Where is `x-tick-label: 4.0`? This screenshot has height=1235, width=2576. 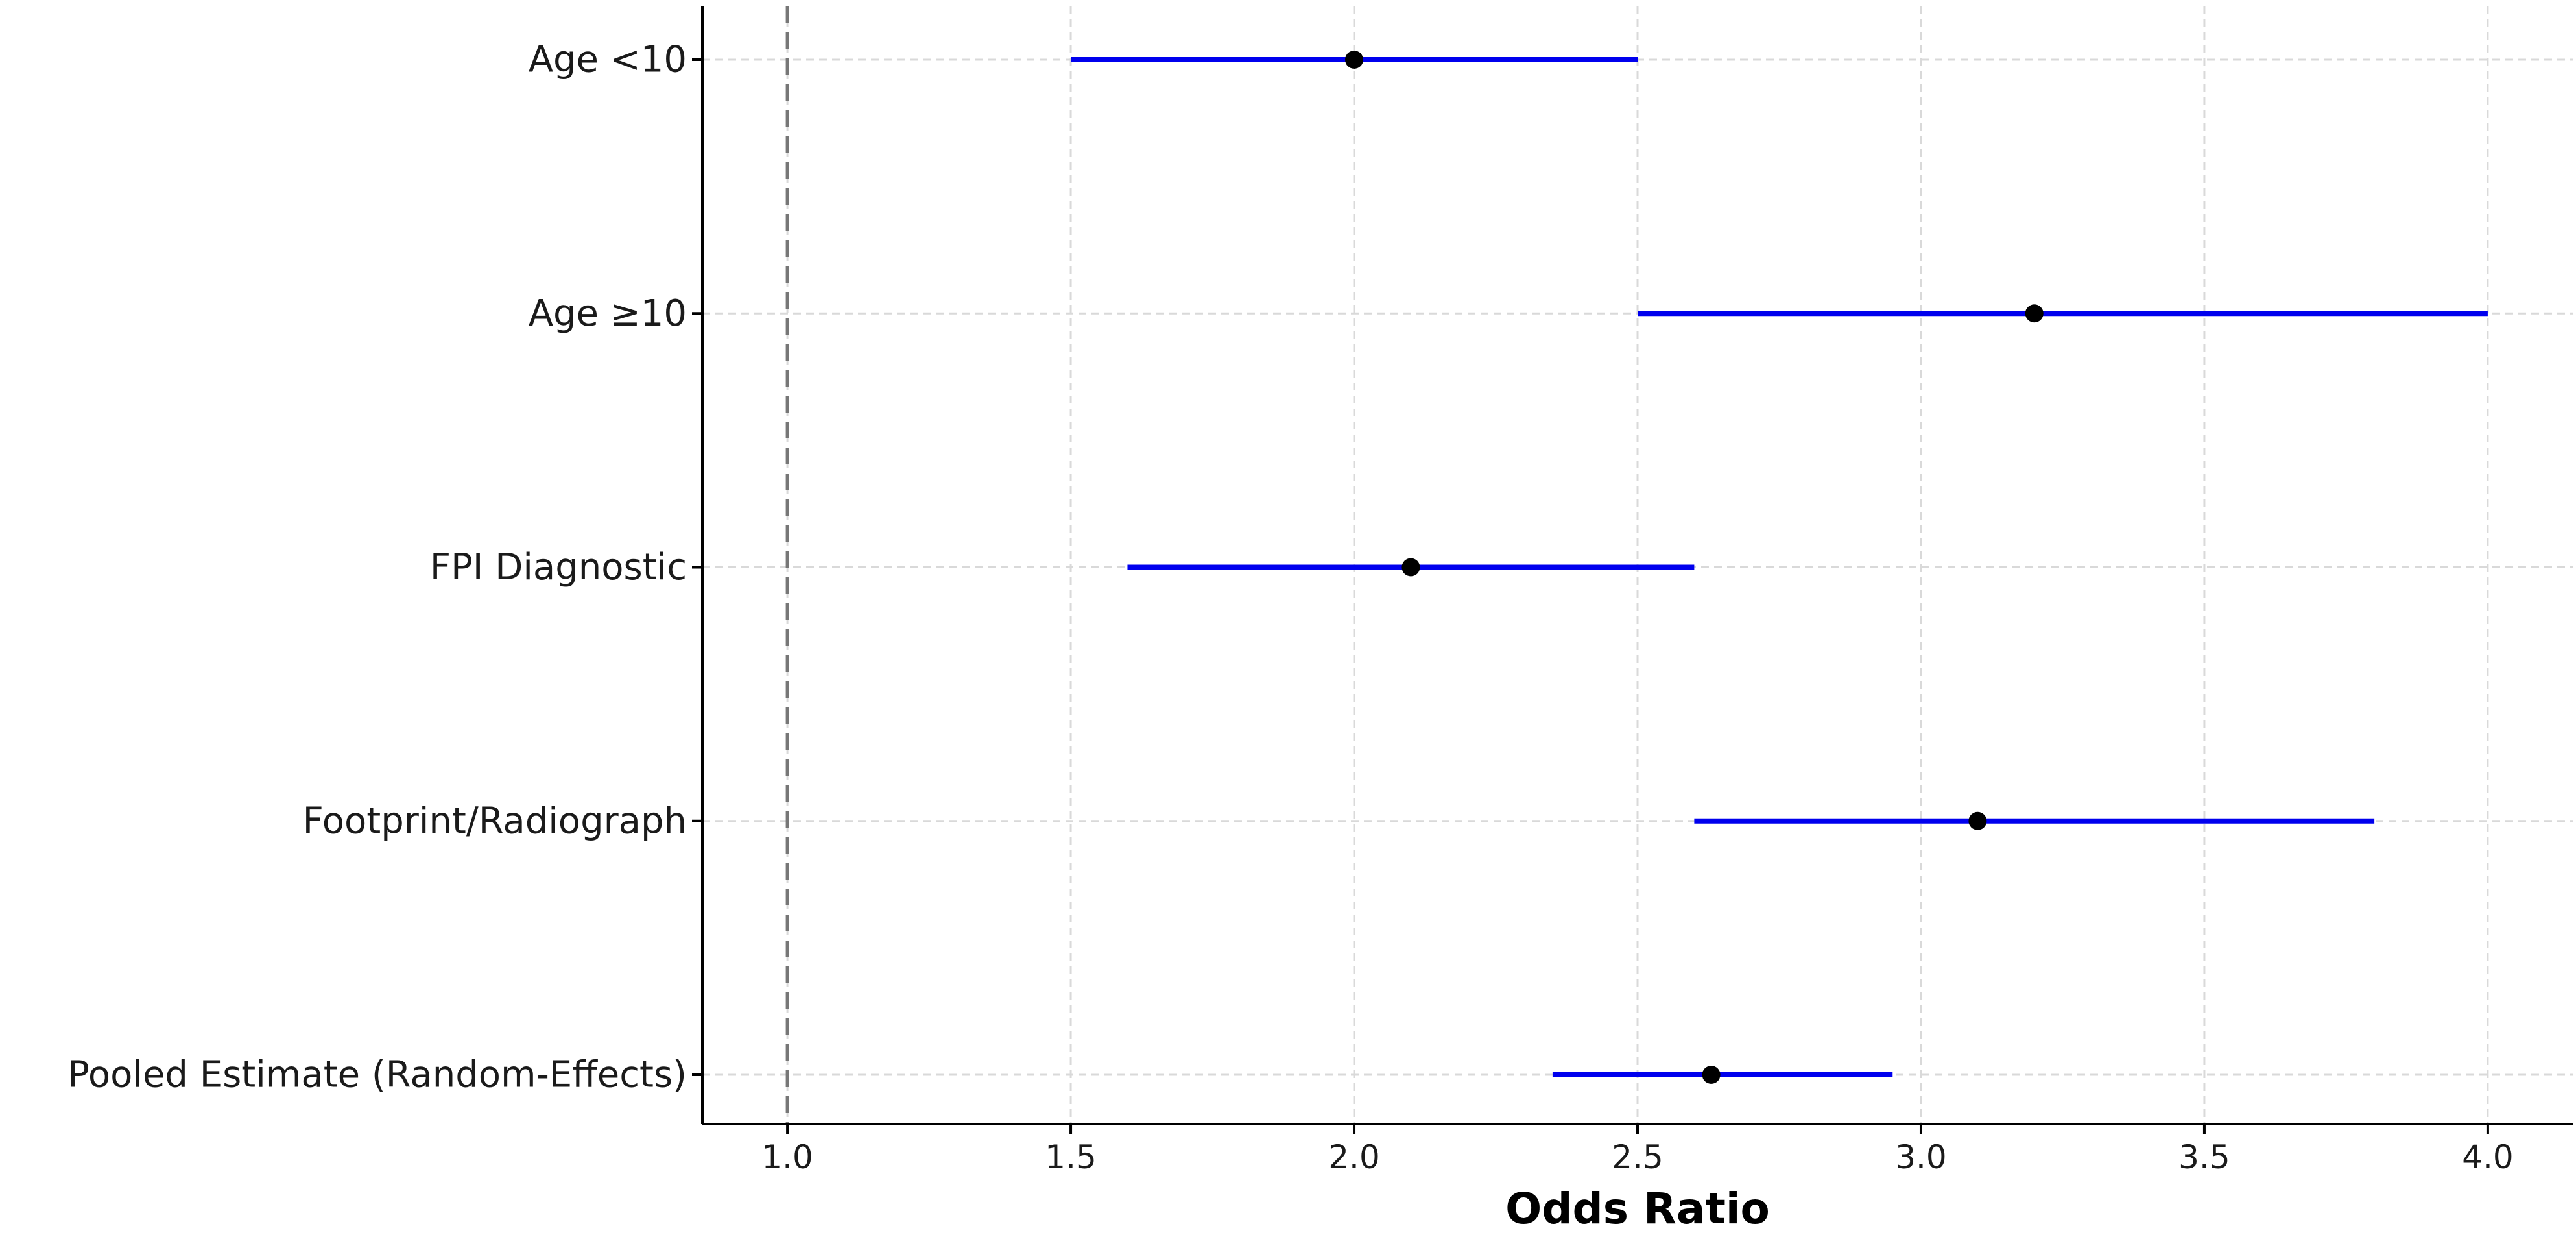
x-tick-label: 4.0 is located at coordinates (2488, 1157).